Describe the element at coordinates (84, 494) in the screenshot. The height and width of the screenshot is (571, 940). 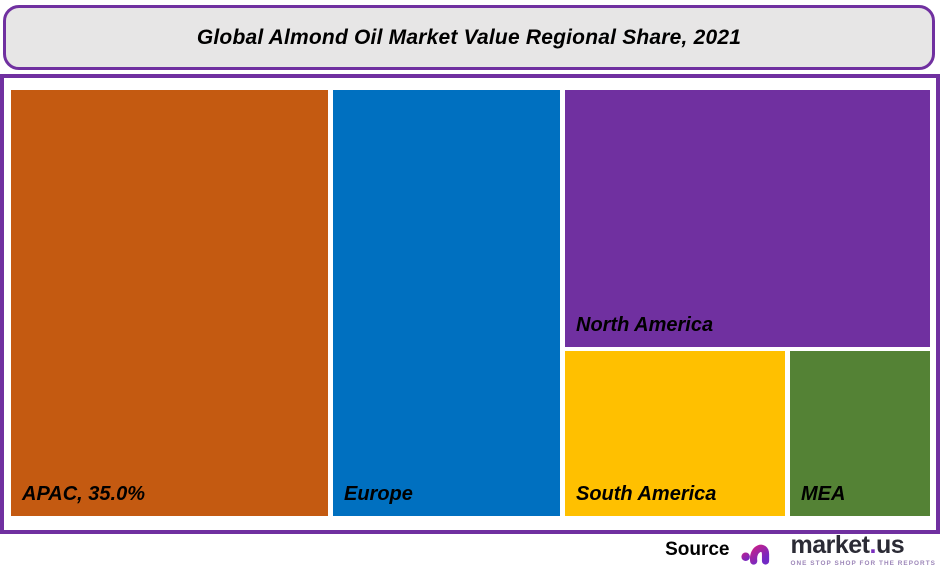
I see `treemap-tile-label-apac: APAC, 35.0%` at that location.